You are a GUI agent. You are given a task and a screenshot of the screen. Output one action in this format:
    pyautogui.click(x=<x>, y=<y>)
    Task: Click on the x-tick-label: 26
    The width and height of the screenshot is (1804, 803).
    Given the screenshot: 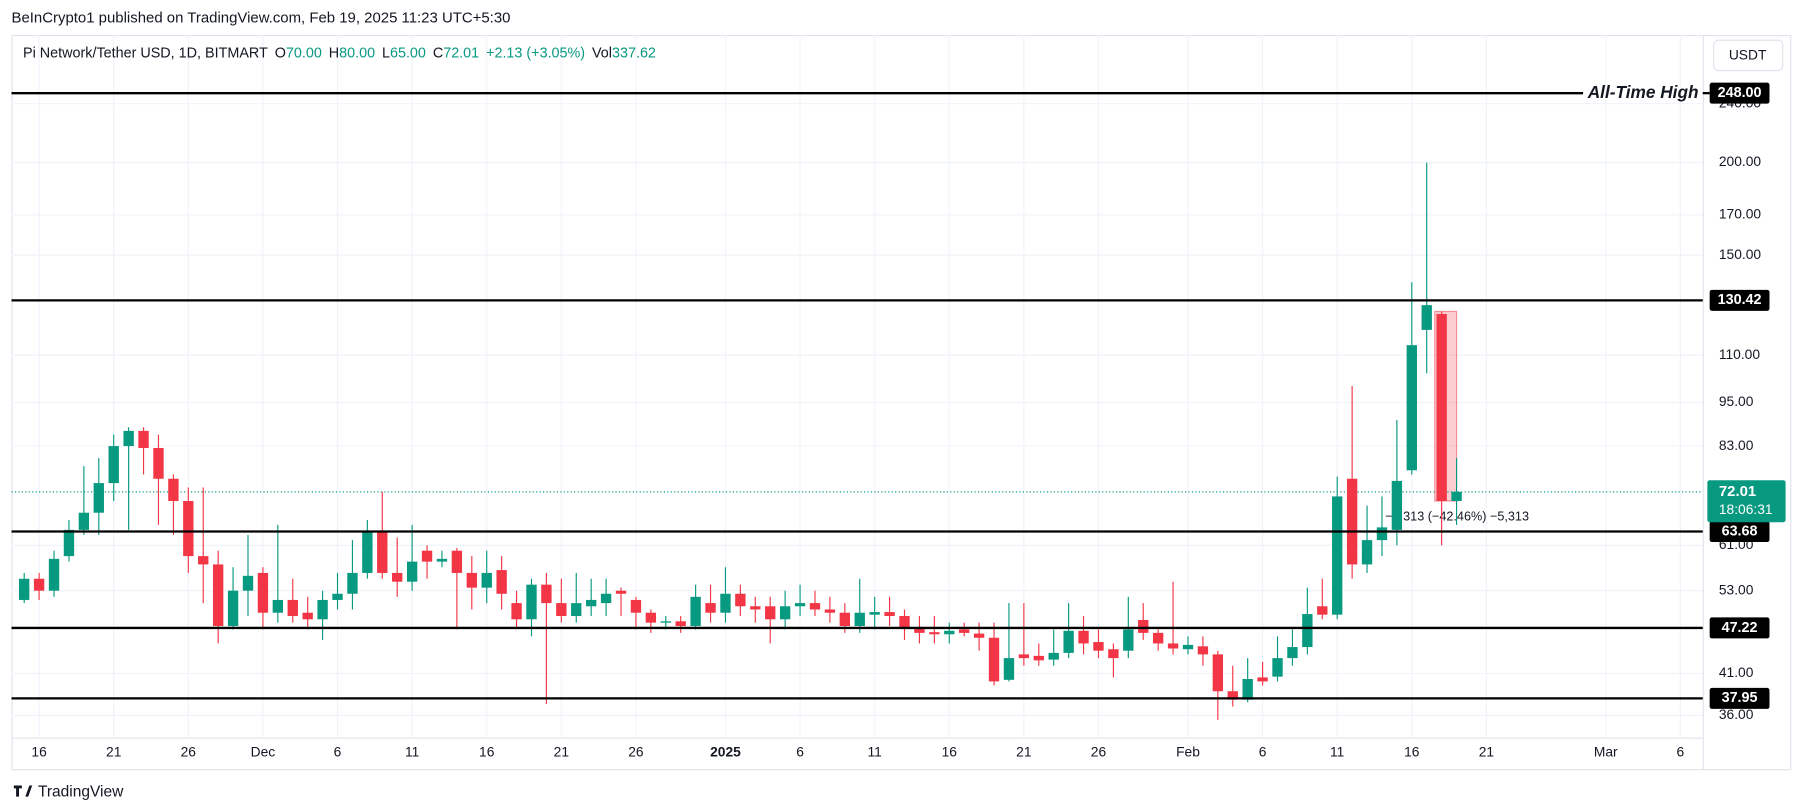 What is the action you would take?
    pyautogui.click(x=189, y=751)
    